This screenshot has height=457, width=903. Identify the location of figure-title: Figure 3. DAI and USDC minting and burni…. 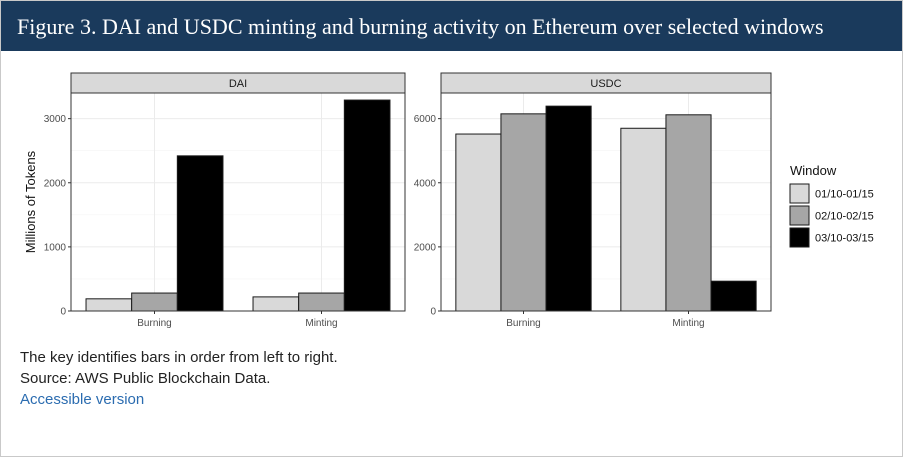
(420, 26).